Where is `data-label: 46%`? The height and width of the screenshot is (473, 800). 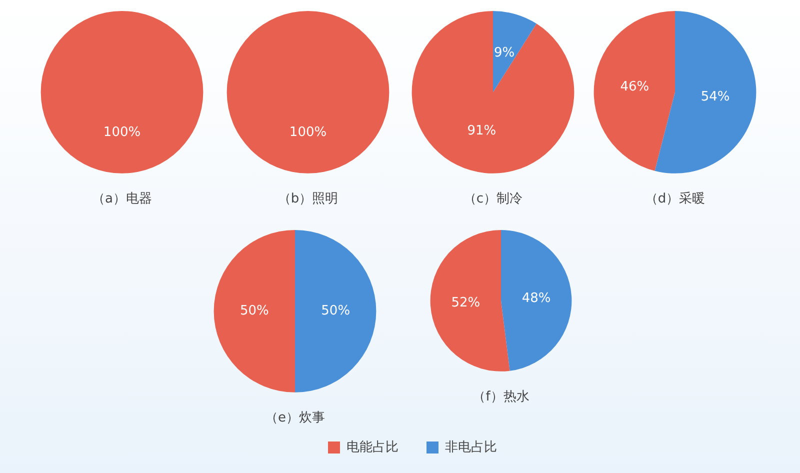 data-label: 46% is located at coordinates (635, 86).